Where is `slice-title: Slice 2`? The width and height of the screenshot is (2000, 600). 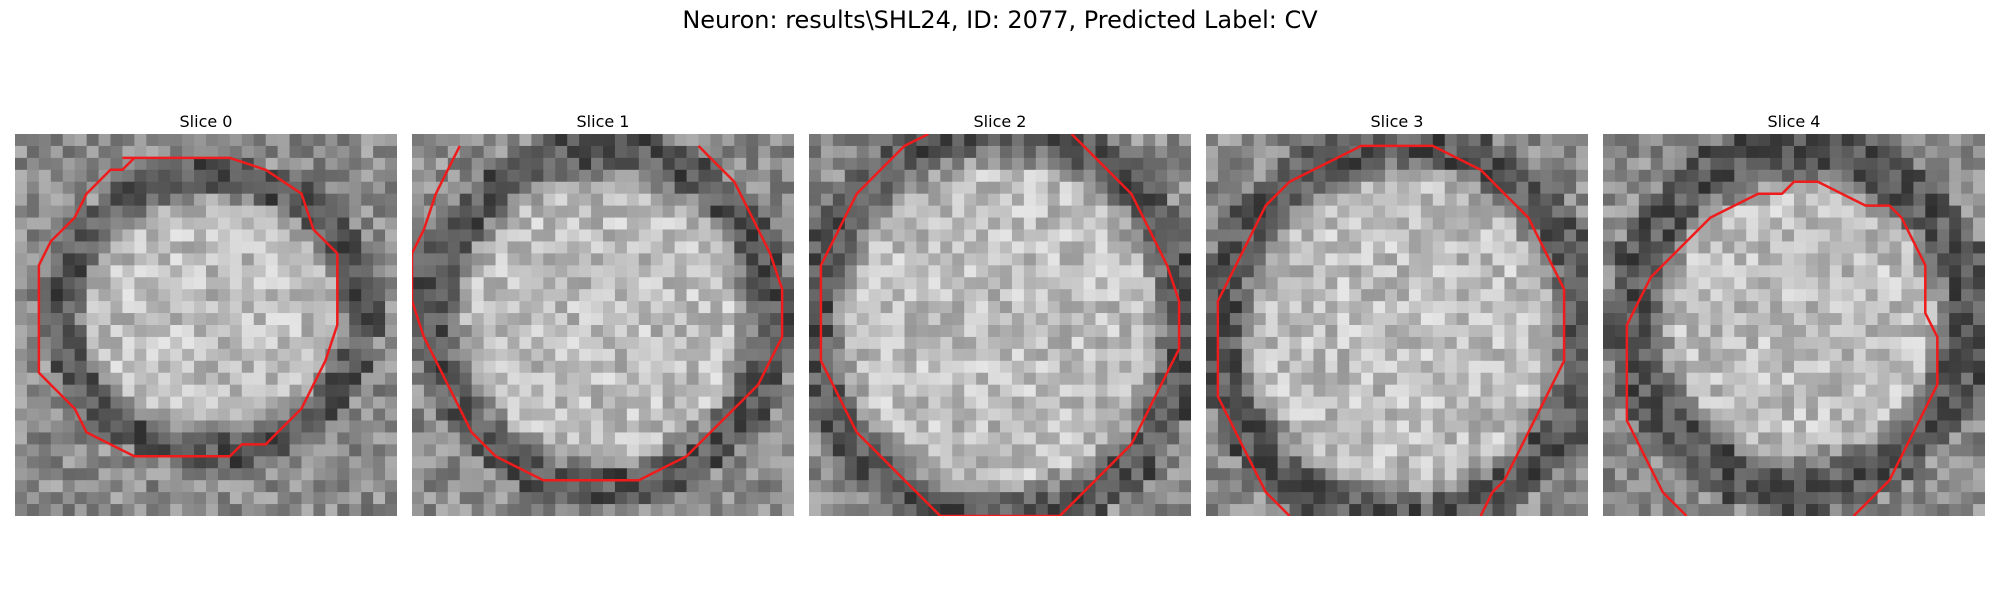 slice-title: Slice 2 is located at coordinates (1000, 121).